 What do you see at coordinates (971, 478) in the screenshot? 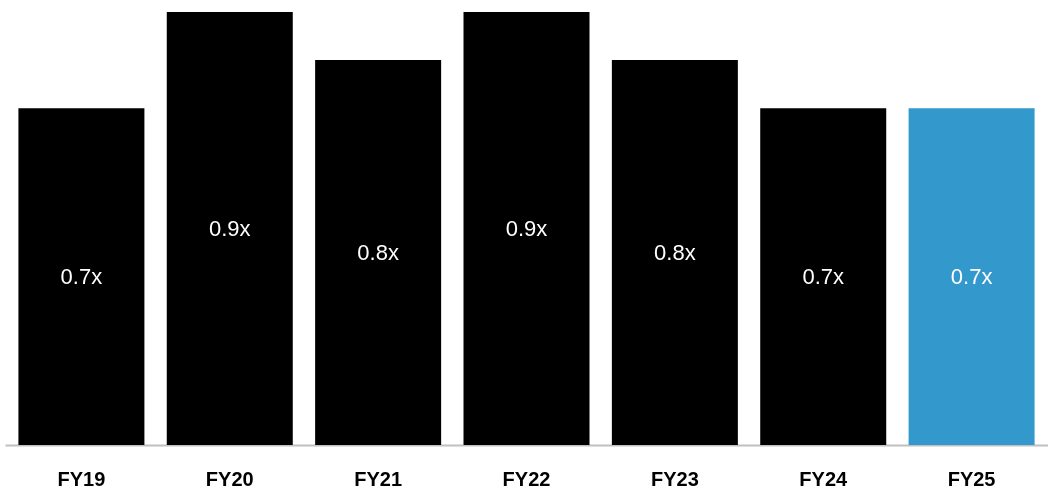
I see `x-tick-label: FY25` at bounding box center [971, 478].